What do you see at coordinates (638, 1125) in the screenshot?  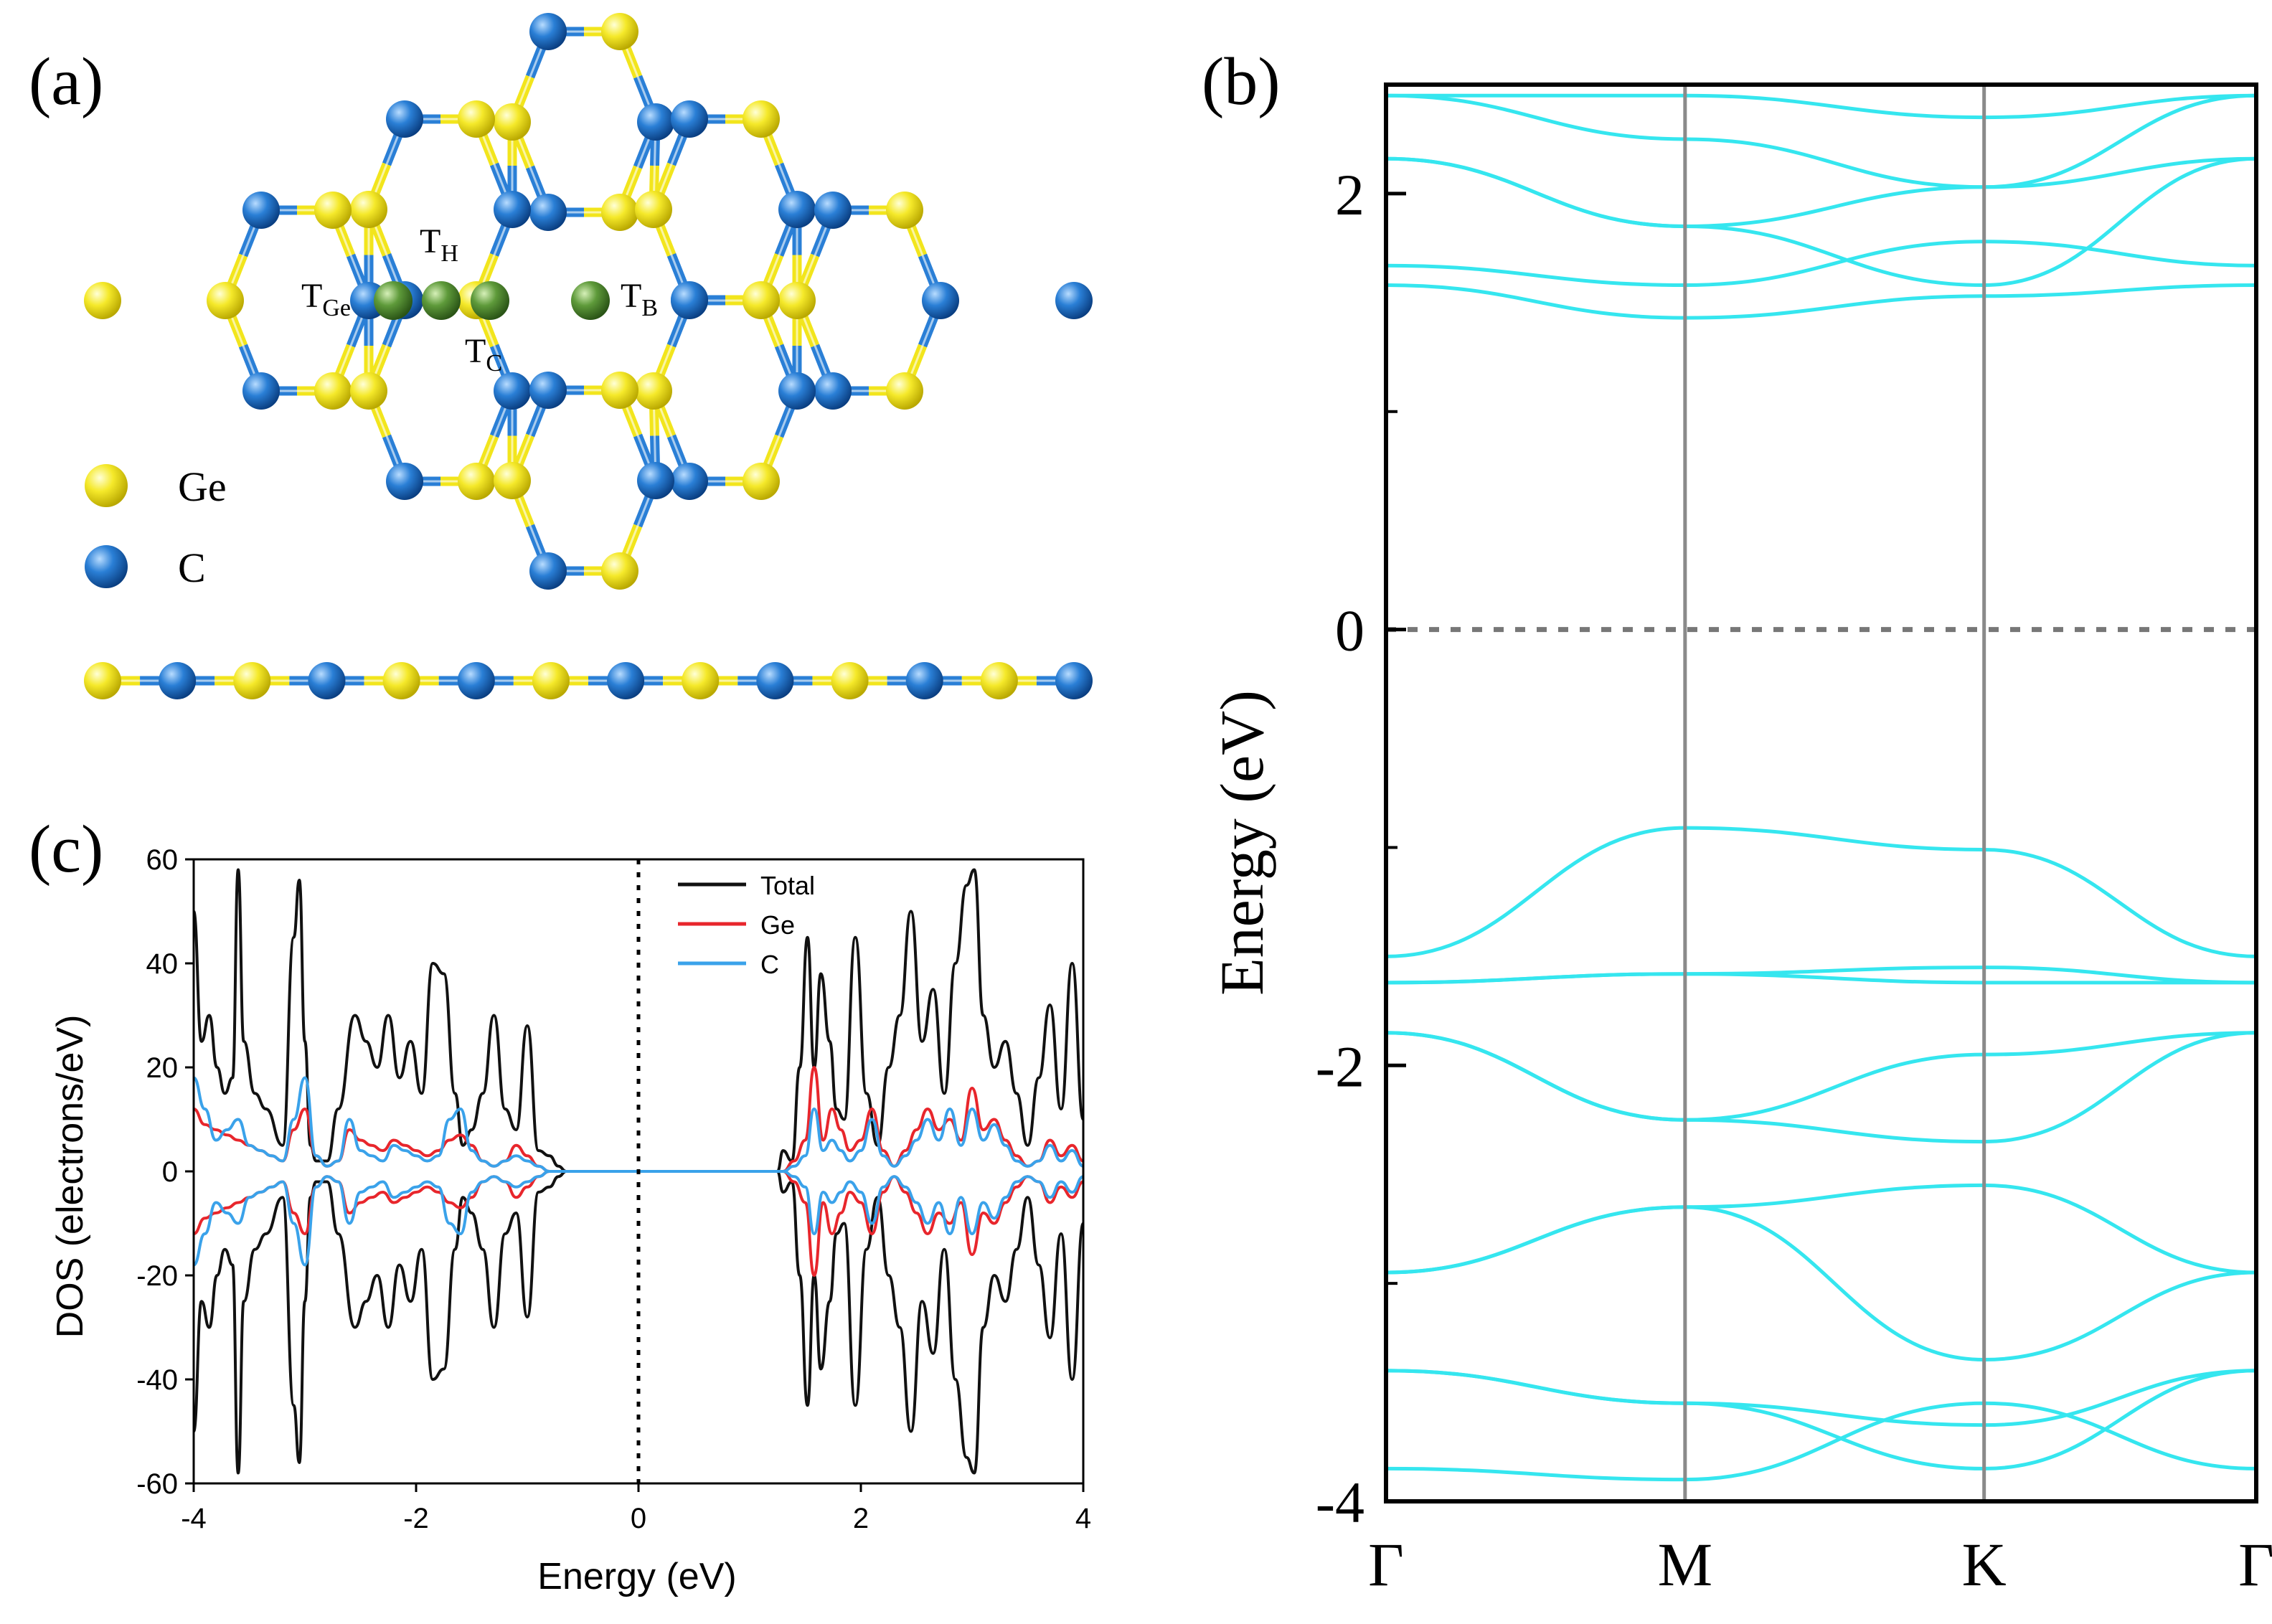 I see `dos-curve-c-up` at bounding box center [638, 1125].